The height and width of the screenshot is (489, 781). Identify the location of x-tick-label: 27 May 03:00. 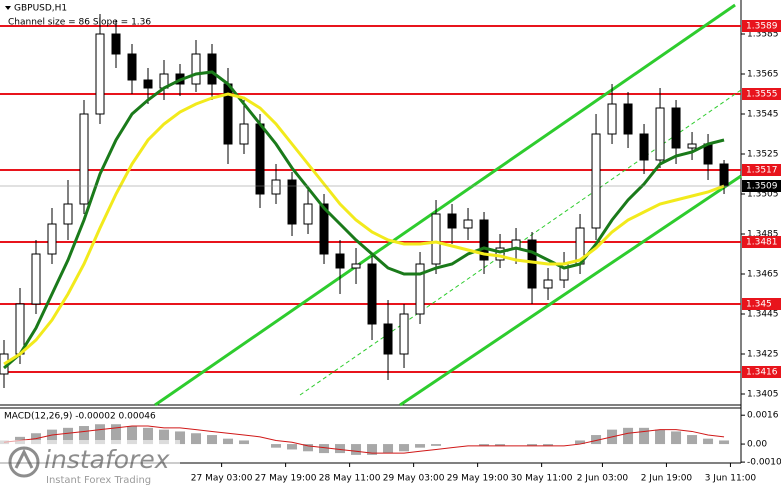
(222, 479).